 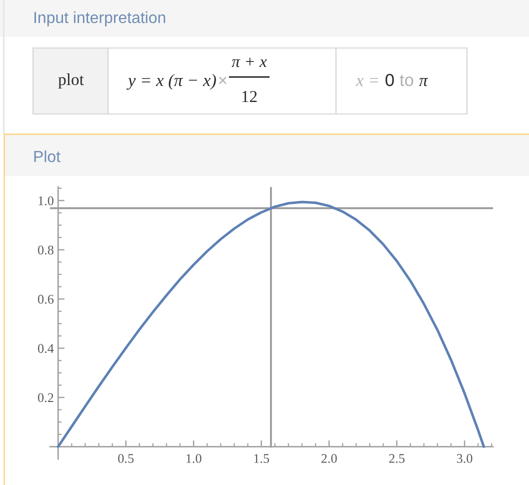 What do you see at coordinates (390, 80) in the screenshot?
I see `text: 0` at bounding box center [390, 80].